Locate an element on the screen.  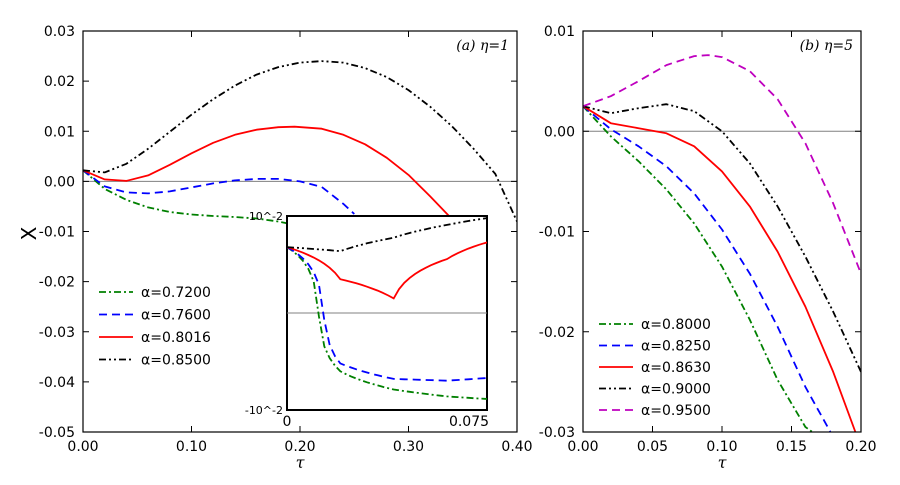
y-axis-label: X is located at coordinates (29, 233).